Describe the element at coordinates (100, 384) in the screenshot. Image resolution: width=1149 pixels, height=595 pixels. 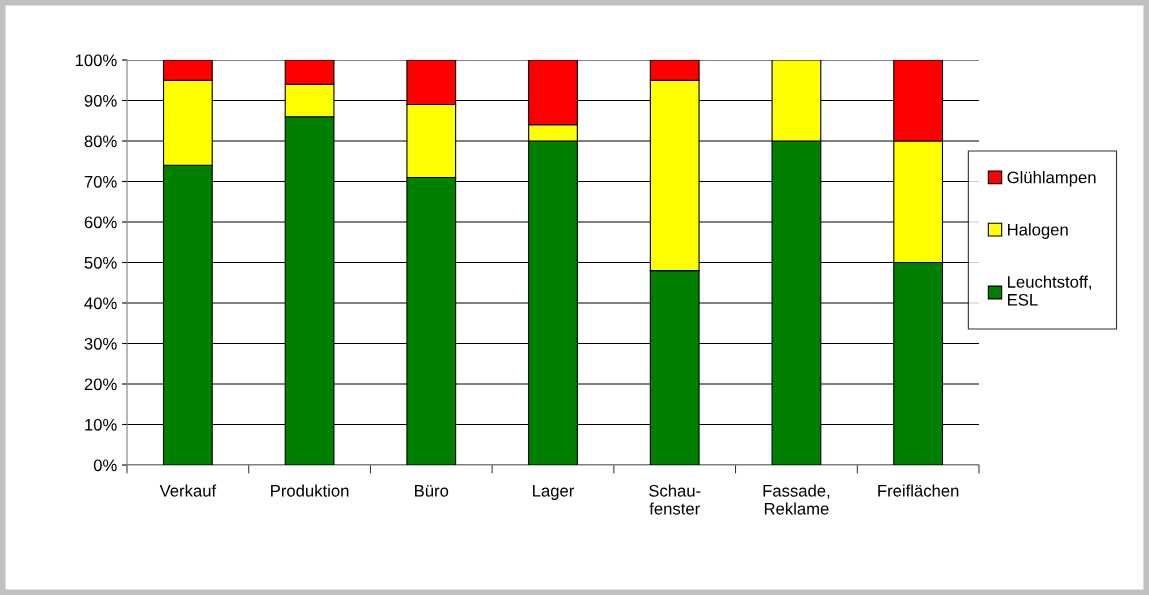
I see `y-tick-label: 20%` at that location.